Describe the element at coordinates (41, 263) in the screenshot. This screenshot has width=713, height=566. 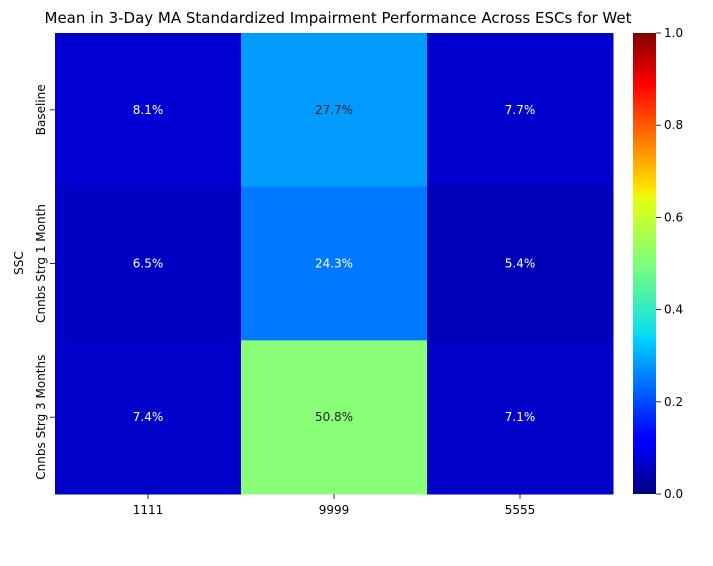
I see `y-tick-label: Cnnbs Strg 1 Month` at that location.